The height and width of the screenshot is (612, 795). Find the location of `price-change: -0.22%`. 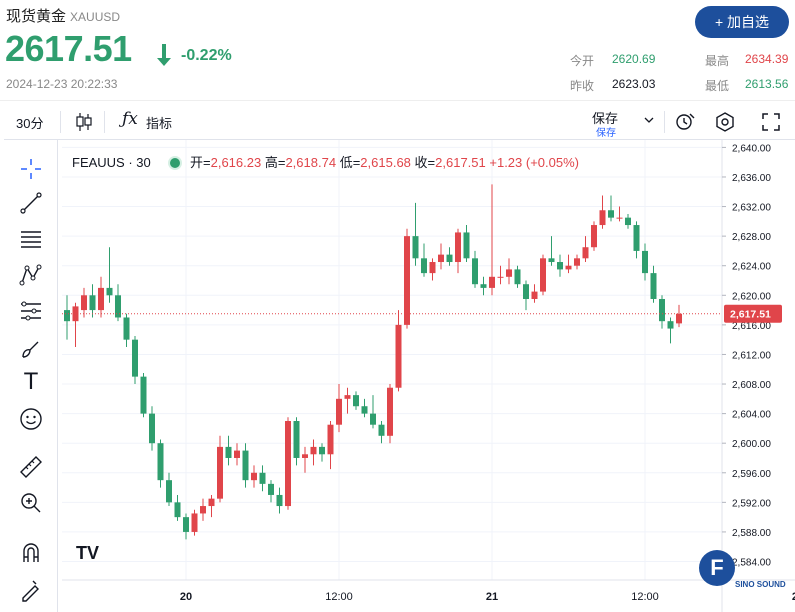

price-change: -0.22% is located at coordinates (206, 55).